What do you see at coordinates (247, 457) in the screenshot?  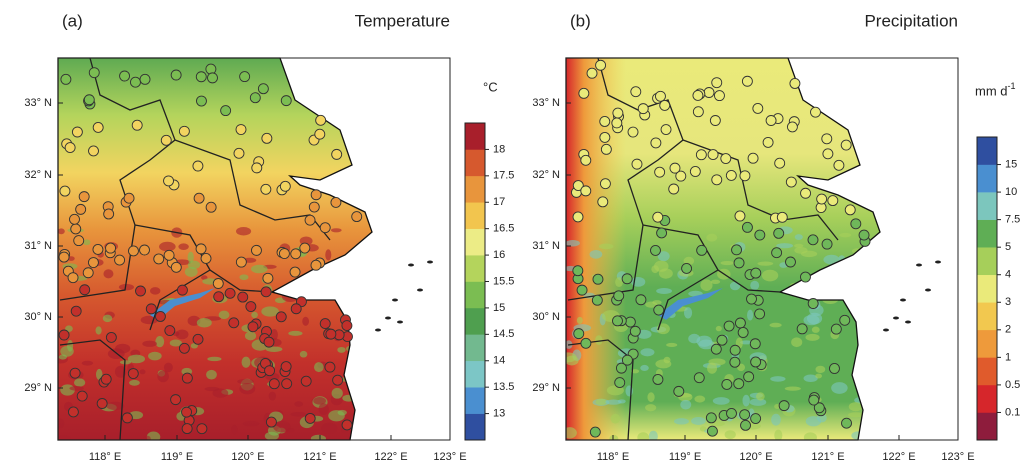 I see `lon-label: 120° E` at bounding box center [247, 457].